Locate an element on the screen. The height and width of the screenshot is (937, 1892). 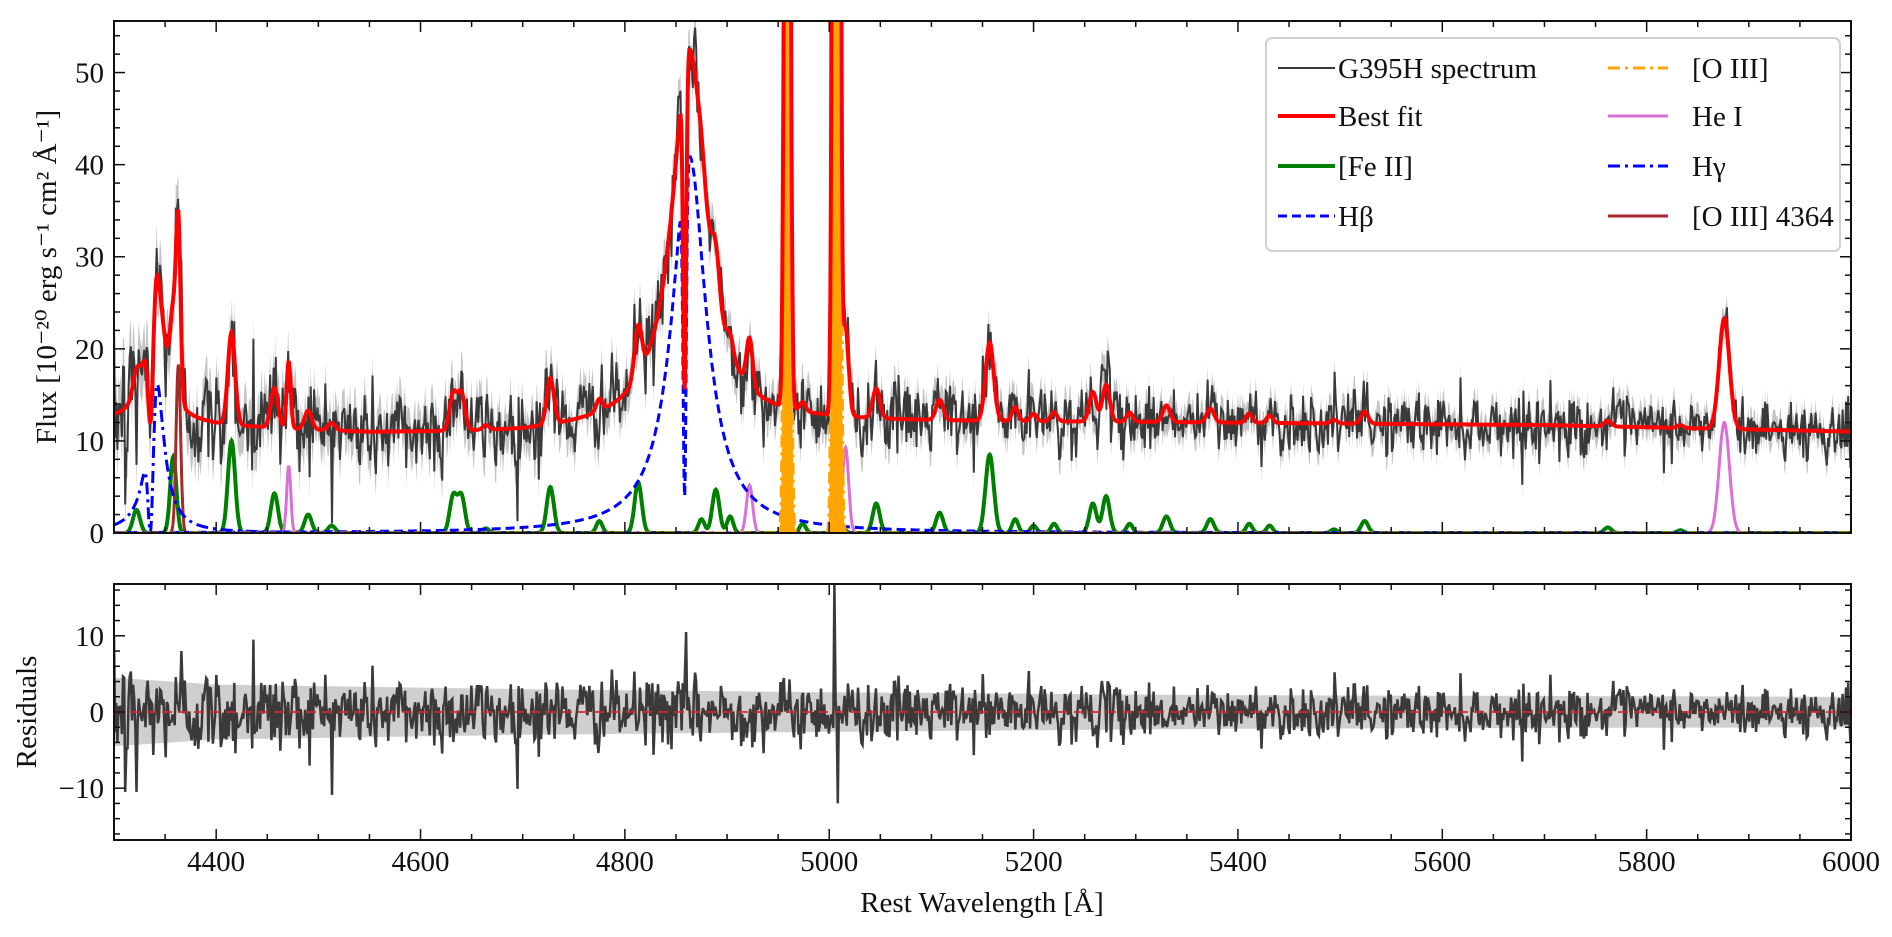
legend-label-hei: He I is located at coordinates (1717, 117).